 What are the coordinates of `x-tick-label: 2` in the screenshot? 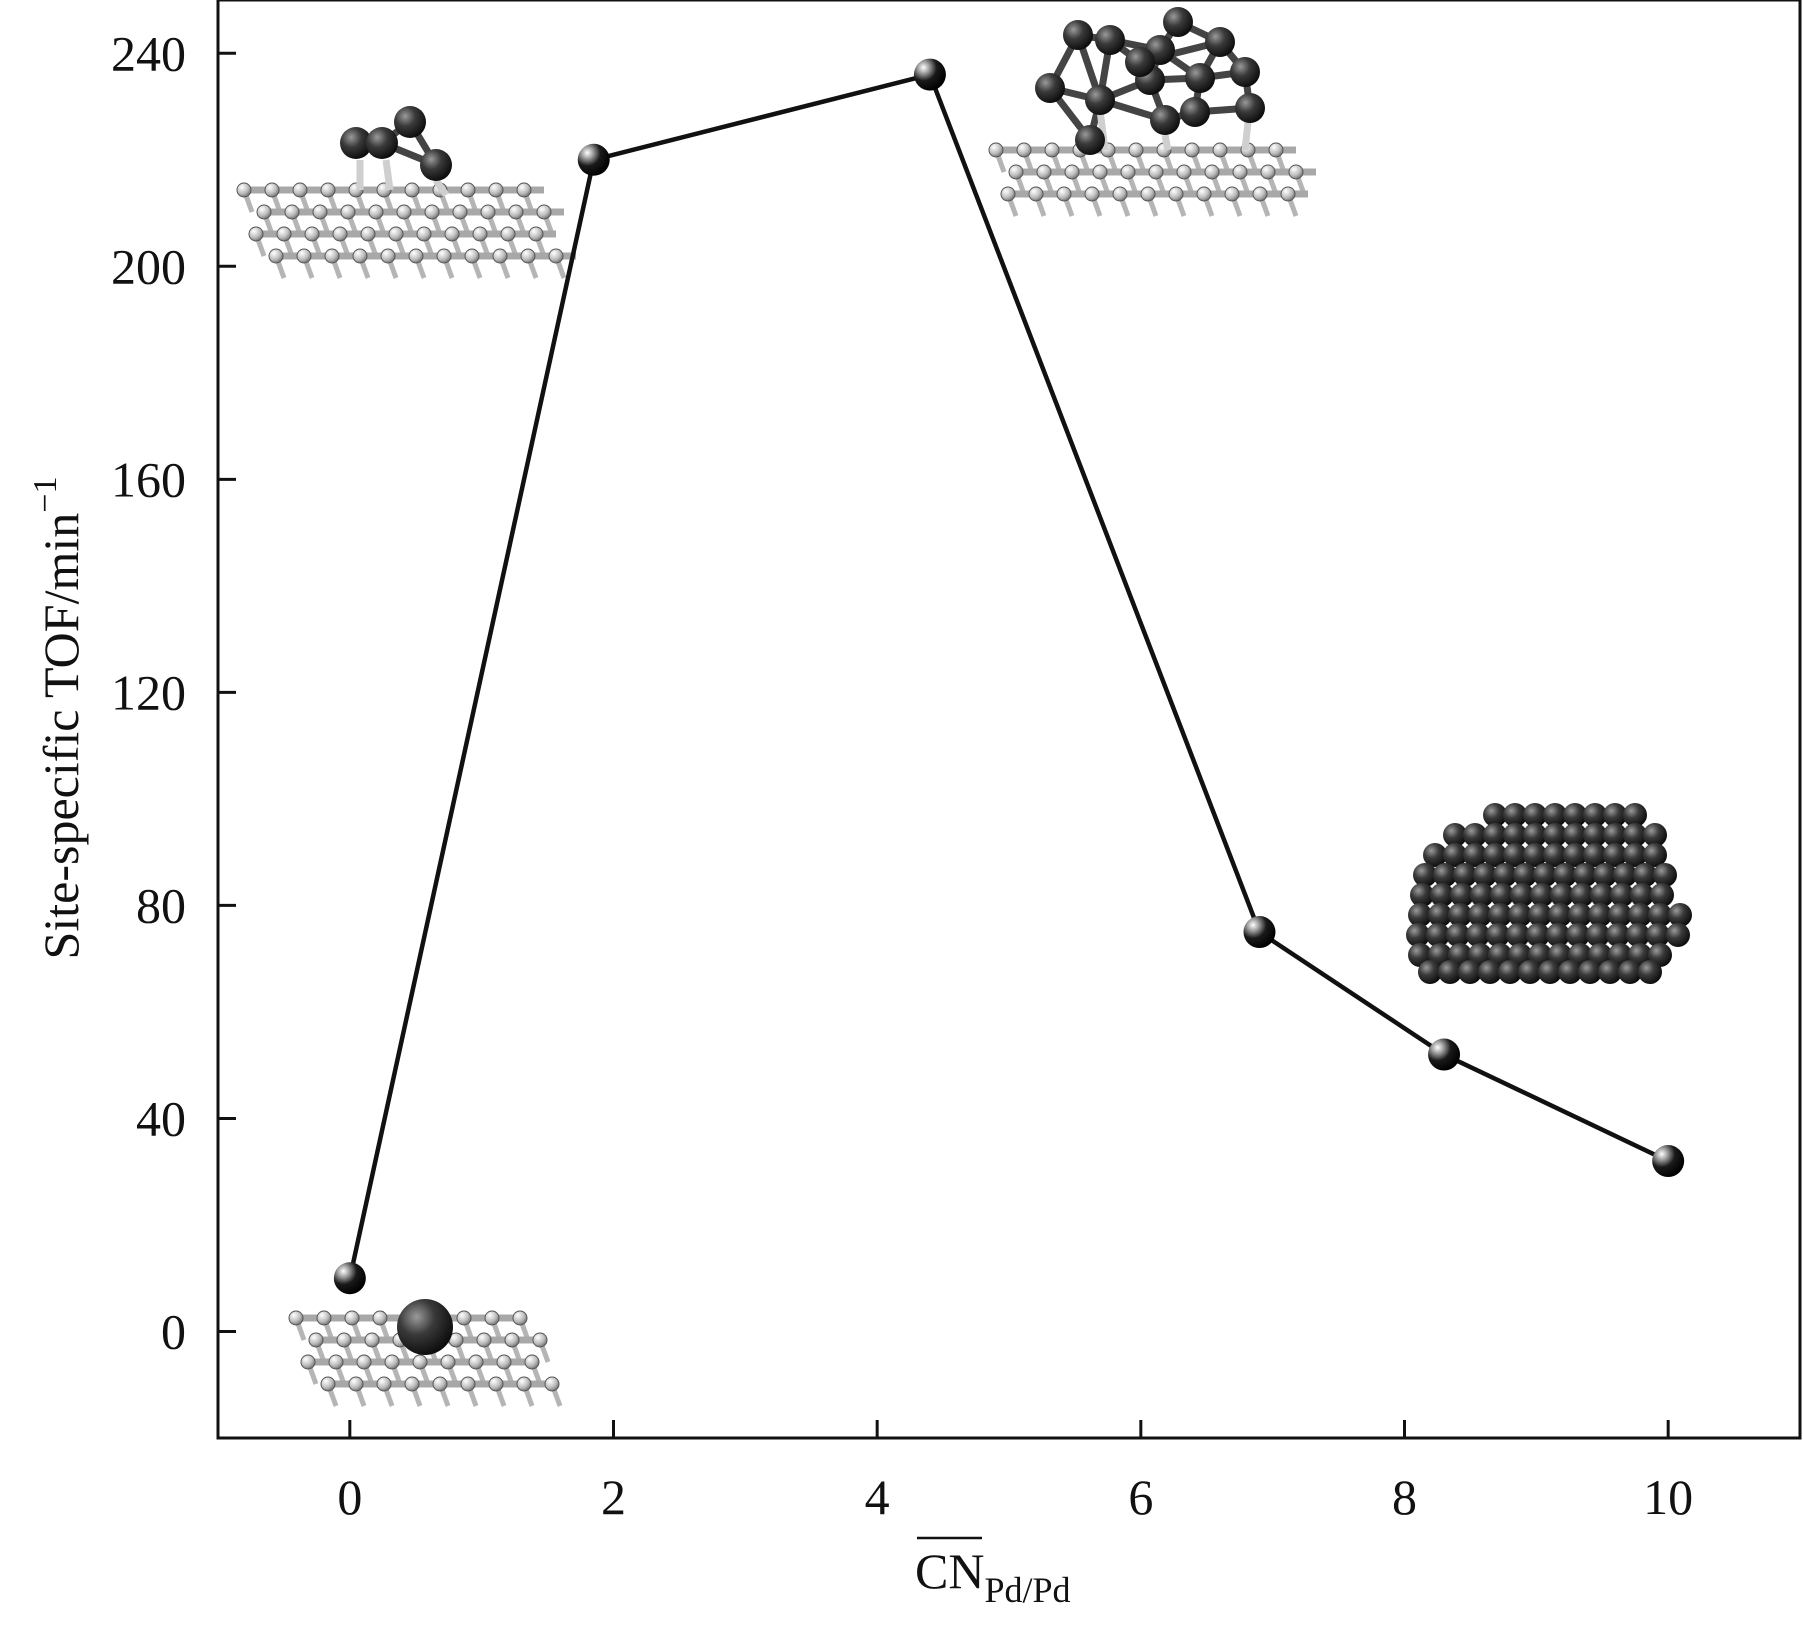 It's located at (613, 1497).